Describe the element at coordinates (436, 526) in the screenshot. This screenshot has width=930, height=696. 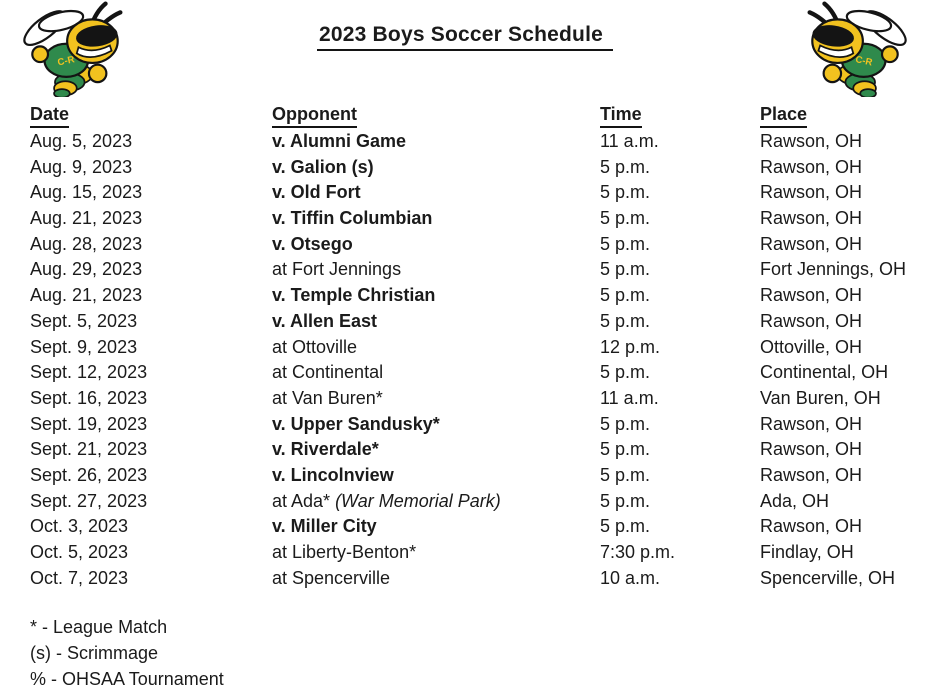
I see `opponent-cell: v. Miller City` at that location.